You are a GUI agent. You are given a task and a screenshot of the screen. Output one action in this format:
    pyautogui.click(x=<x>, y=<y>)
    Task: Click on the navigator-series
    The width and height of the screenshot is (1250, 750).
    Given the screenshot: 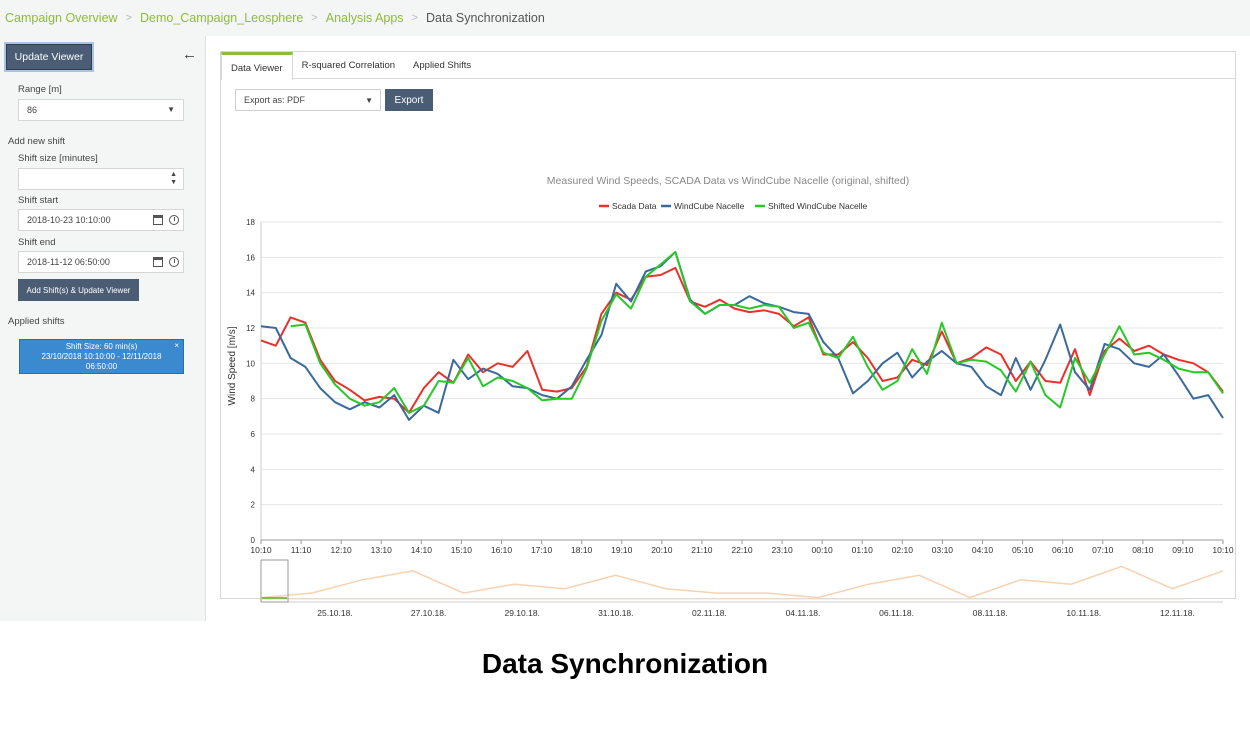 What is the action you would take?
    pyautogui.click(x=742, y=582)
    